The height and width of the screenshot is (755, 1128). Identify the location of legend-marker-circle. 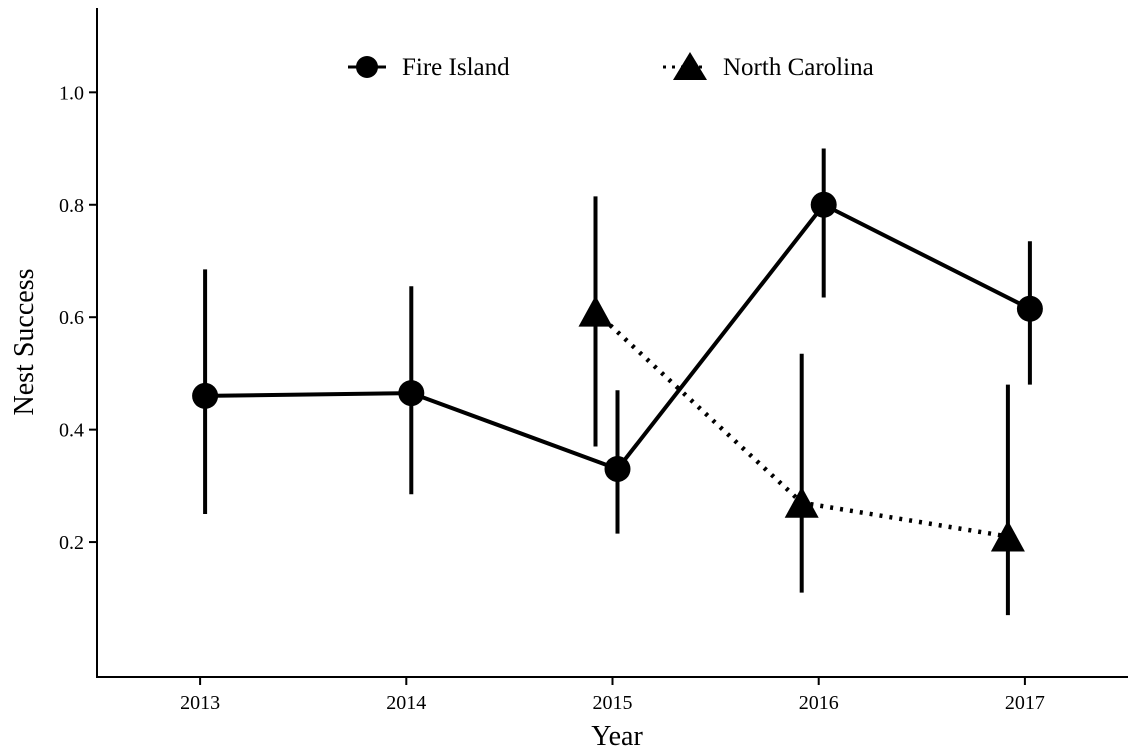
(367, 67).